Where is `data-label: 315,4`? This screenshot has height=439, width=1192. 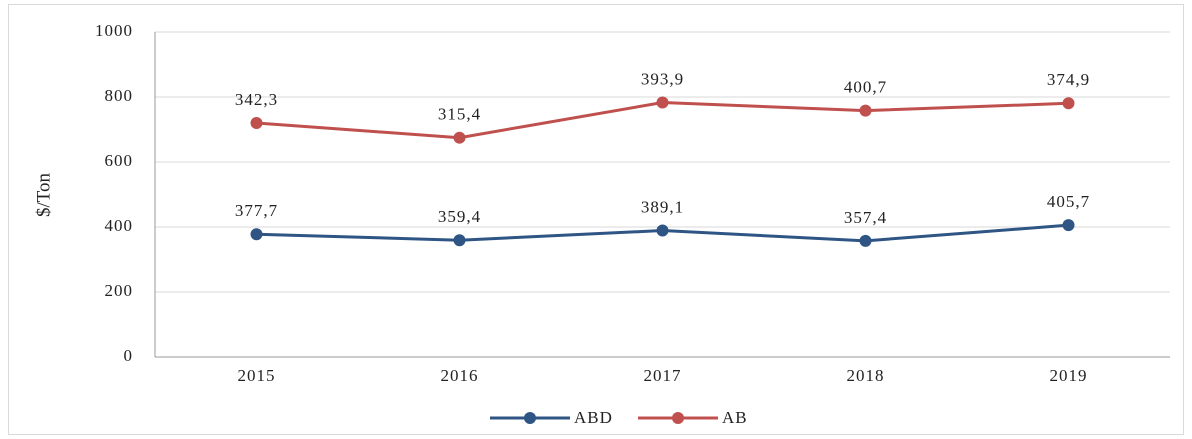 data-label: 315,4 is located at coordinates (459, 114).